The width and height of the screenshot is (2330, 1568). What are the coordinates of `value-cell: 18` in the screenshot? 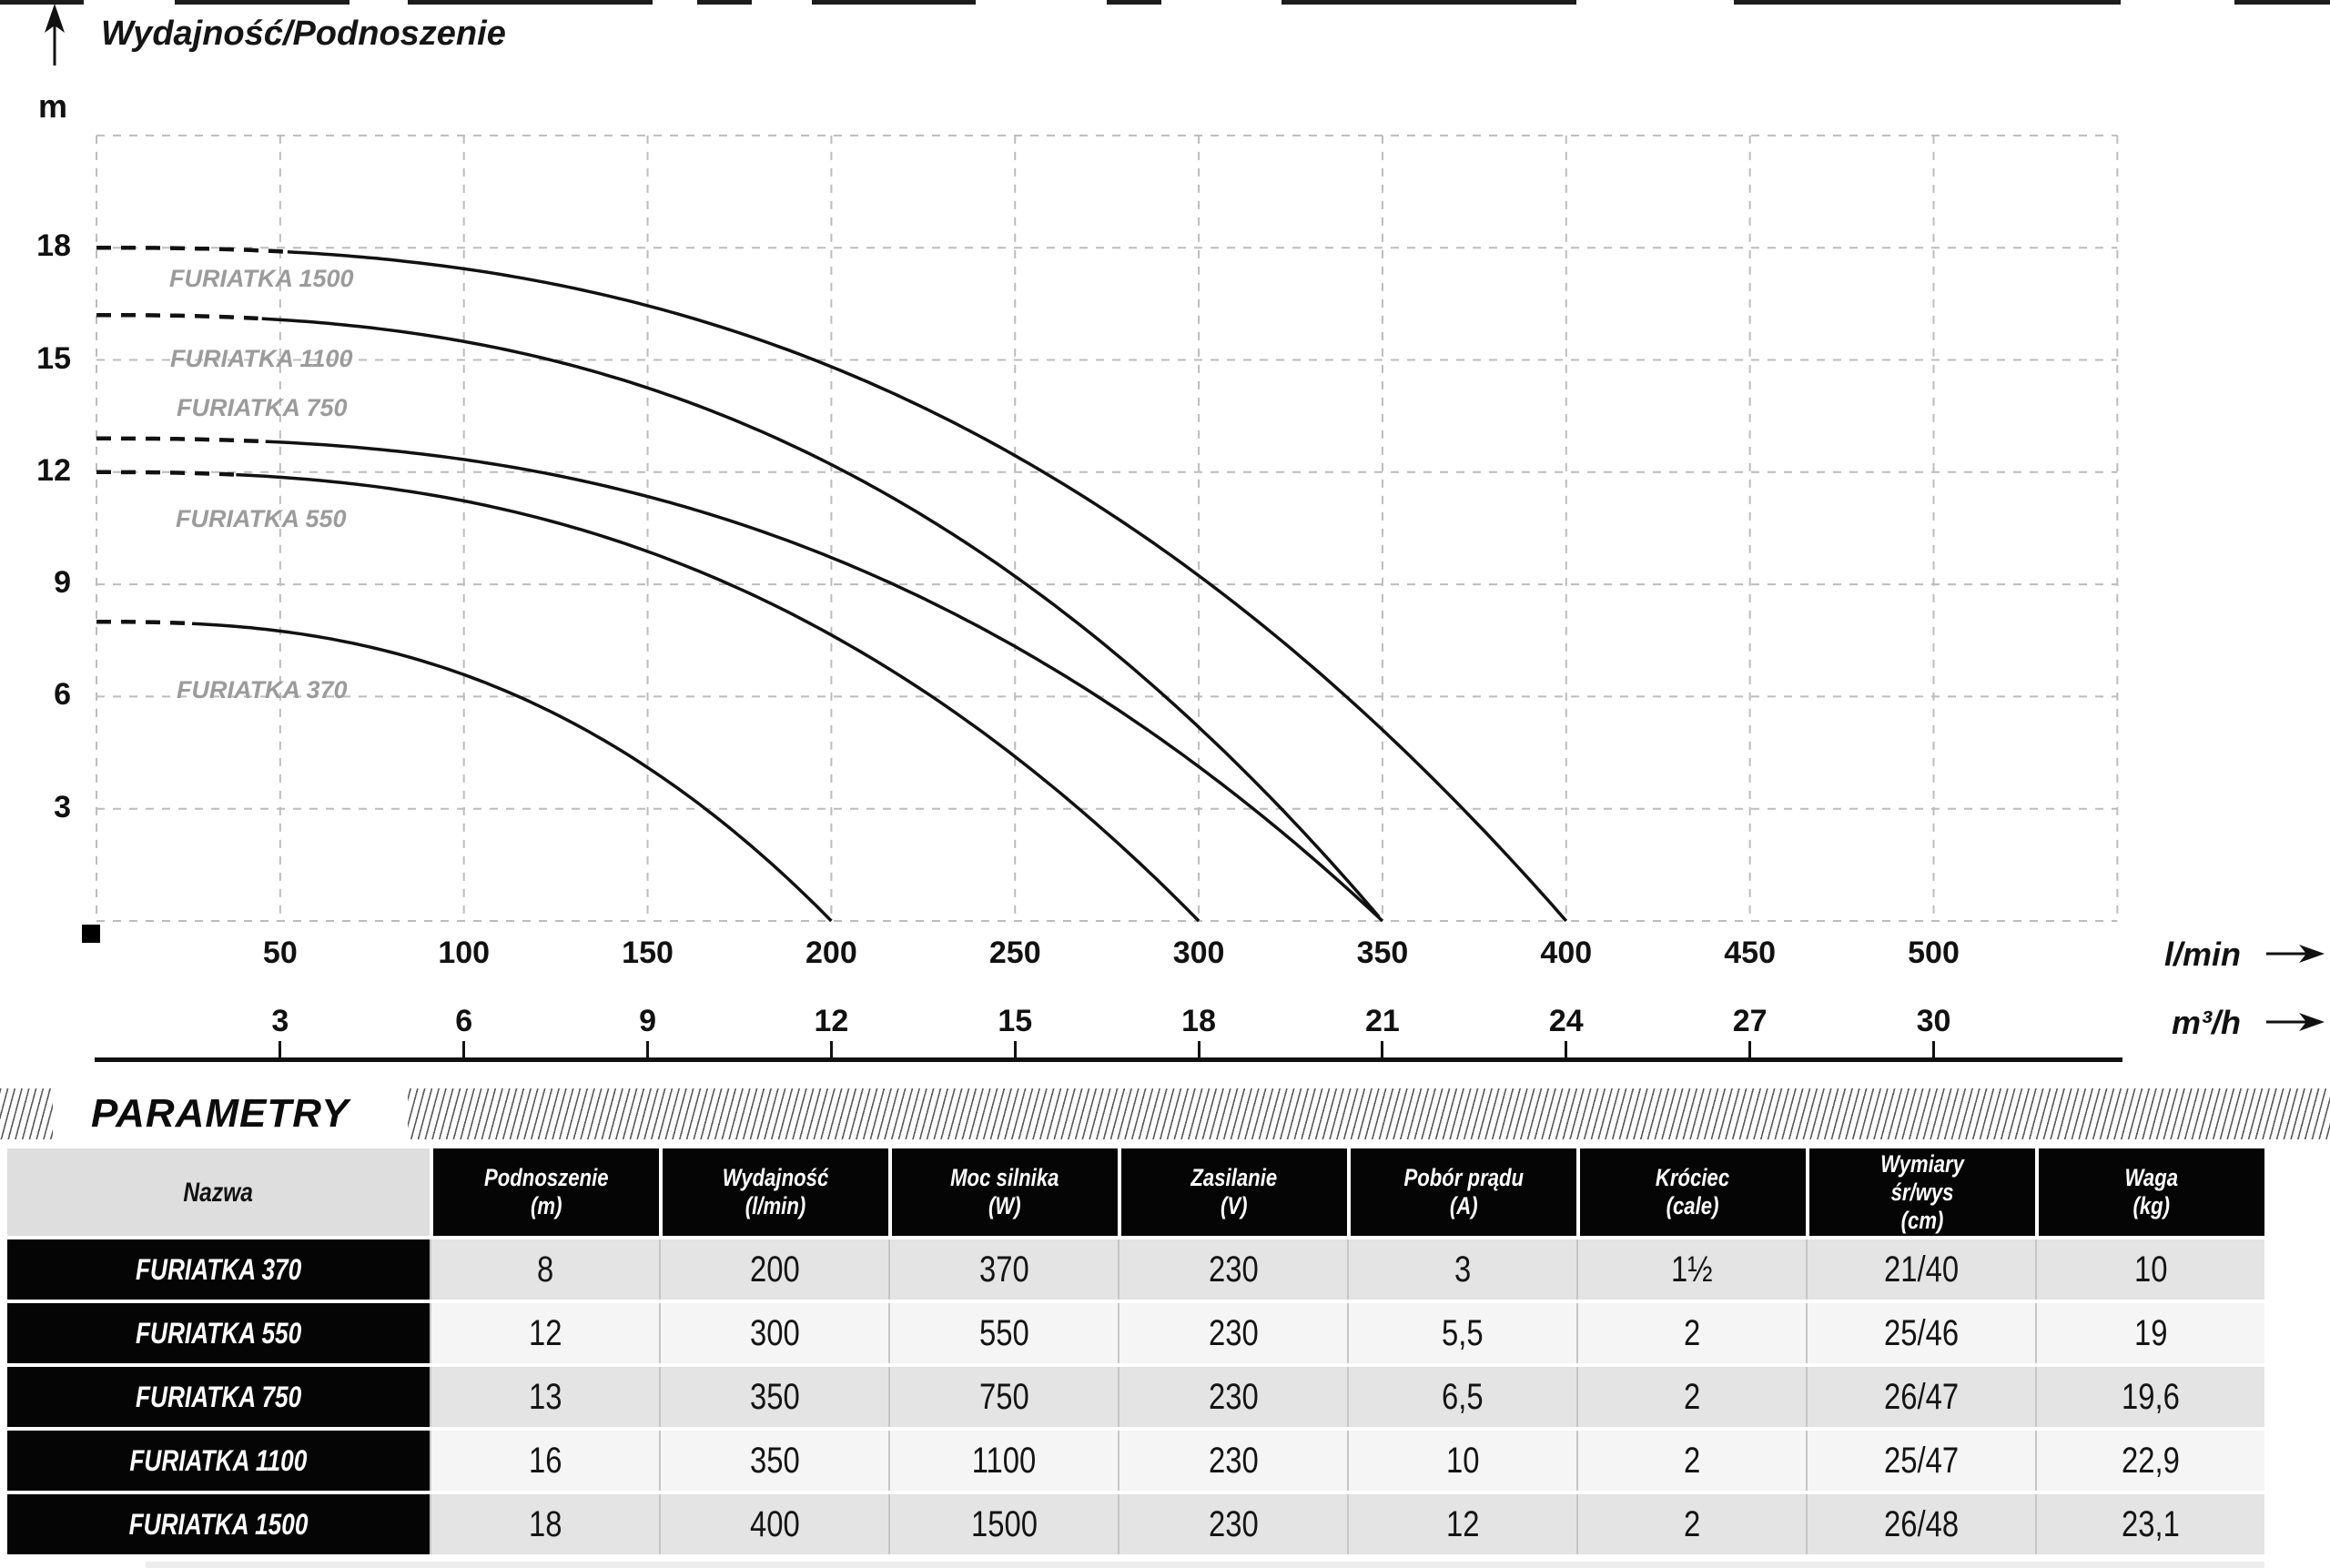 It's located at (544, 1524).